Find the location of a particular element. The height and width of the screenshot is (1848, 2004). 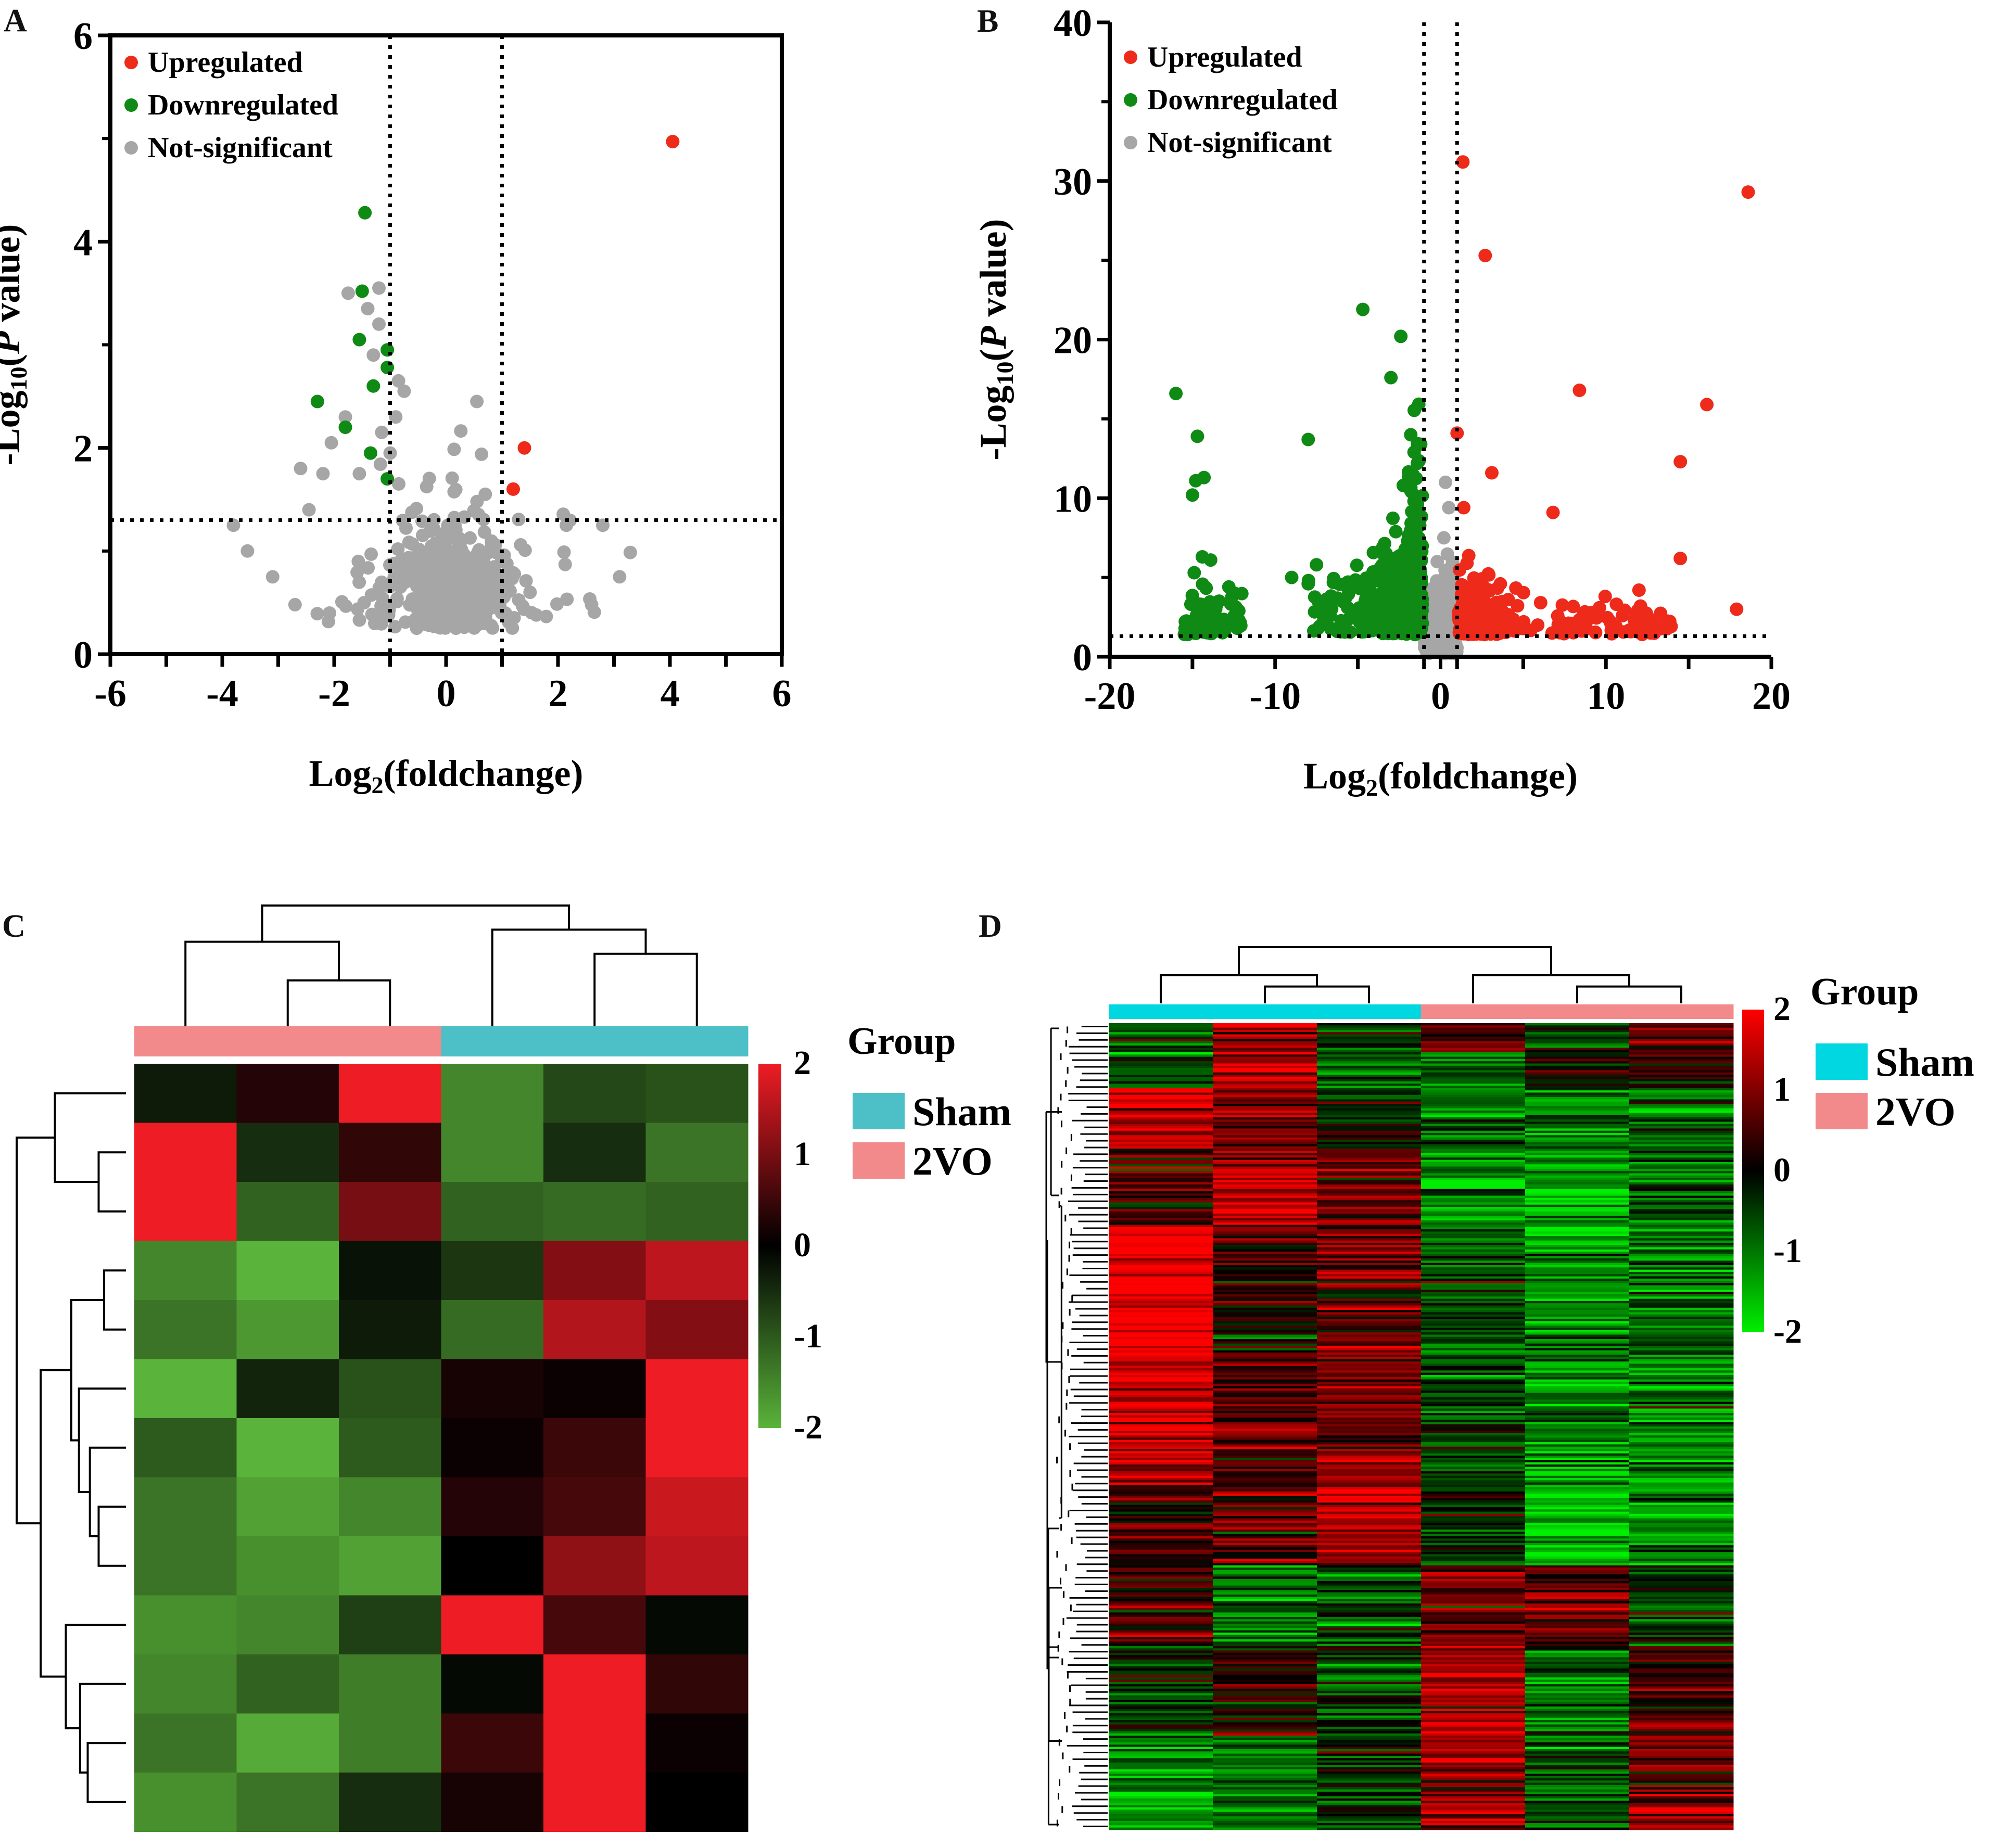

colorbar is located at coordinates (769, 1246).